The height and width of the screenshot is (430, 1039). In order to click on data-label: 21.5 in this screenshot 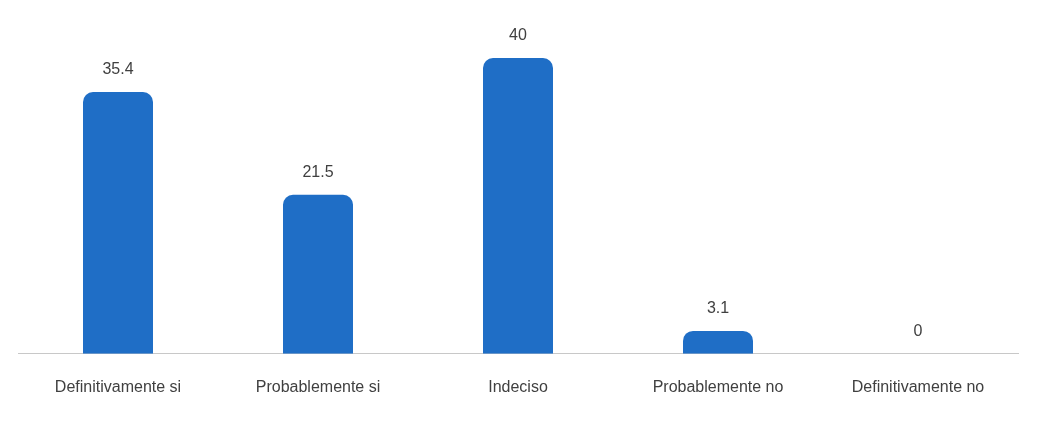, I will do `click(318, 172)`.